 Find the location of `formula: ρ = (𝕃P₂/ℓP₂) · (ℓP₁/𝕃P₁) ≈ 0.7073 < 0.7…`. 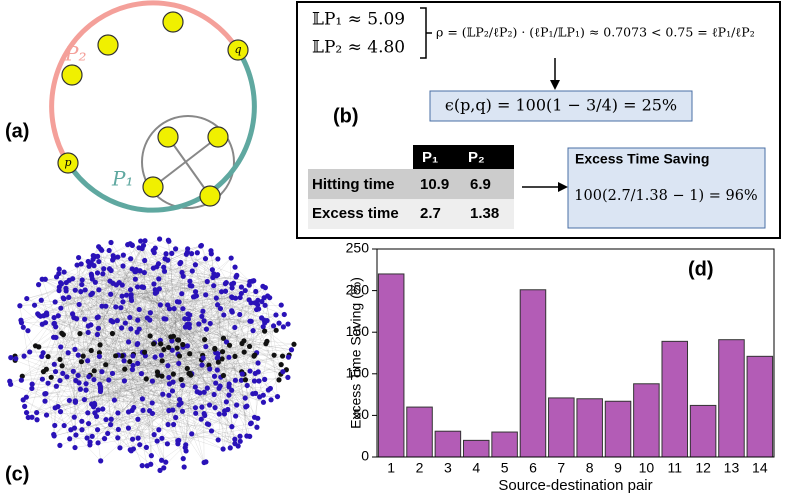

formula: ρ = (𝕃P₂/ℓP₂) · (ℓP₁/𝕃P₁) ≈ 0.7073 < 0.7… is located at coordinates (595, 32).